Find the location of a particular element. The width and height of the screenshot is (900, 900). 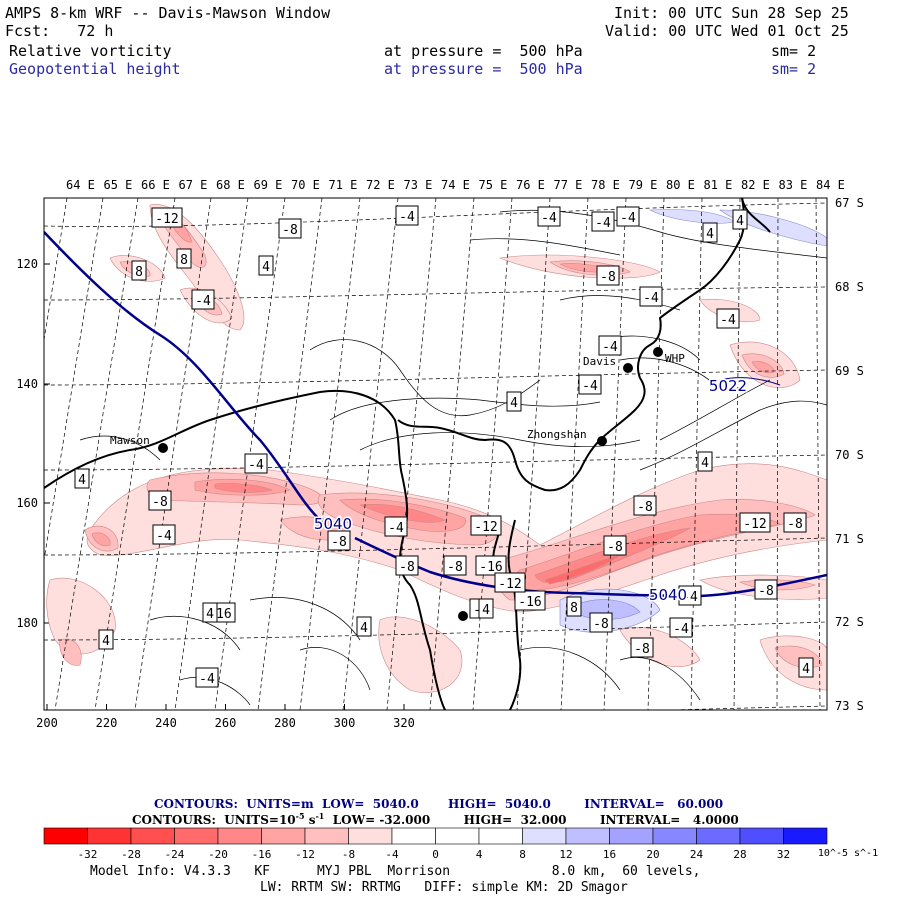

lon-label: 73 E is located at coordinates (418, 185).